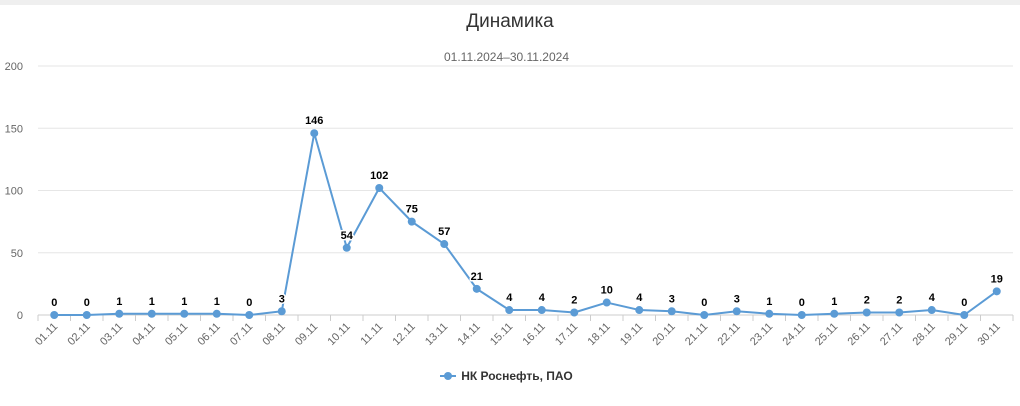 The width and height of the screenshot is (1020, 406). What do you see at coordinates (338, 334) in the screenshot?
I see `x-tick-label: 10.11` at bounding box center [338, 334].